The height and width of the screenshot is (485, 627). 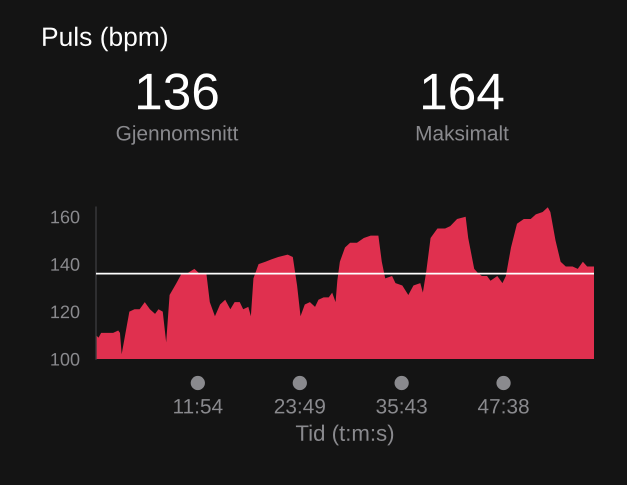 I want to click on x-tick-label: 11:54, so click(x=198, y=406).